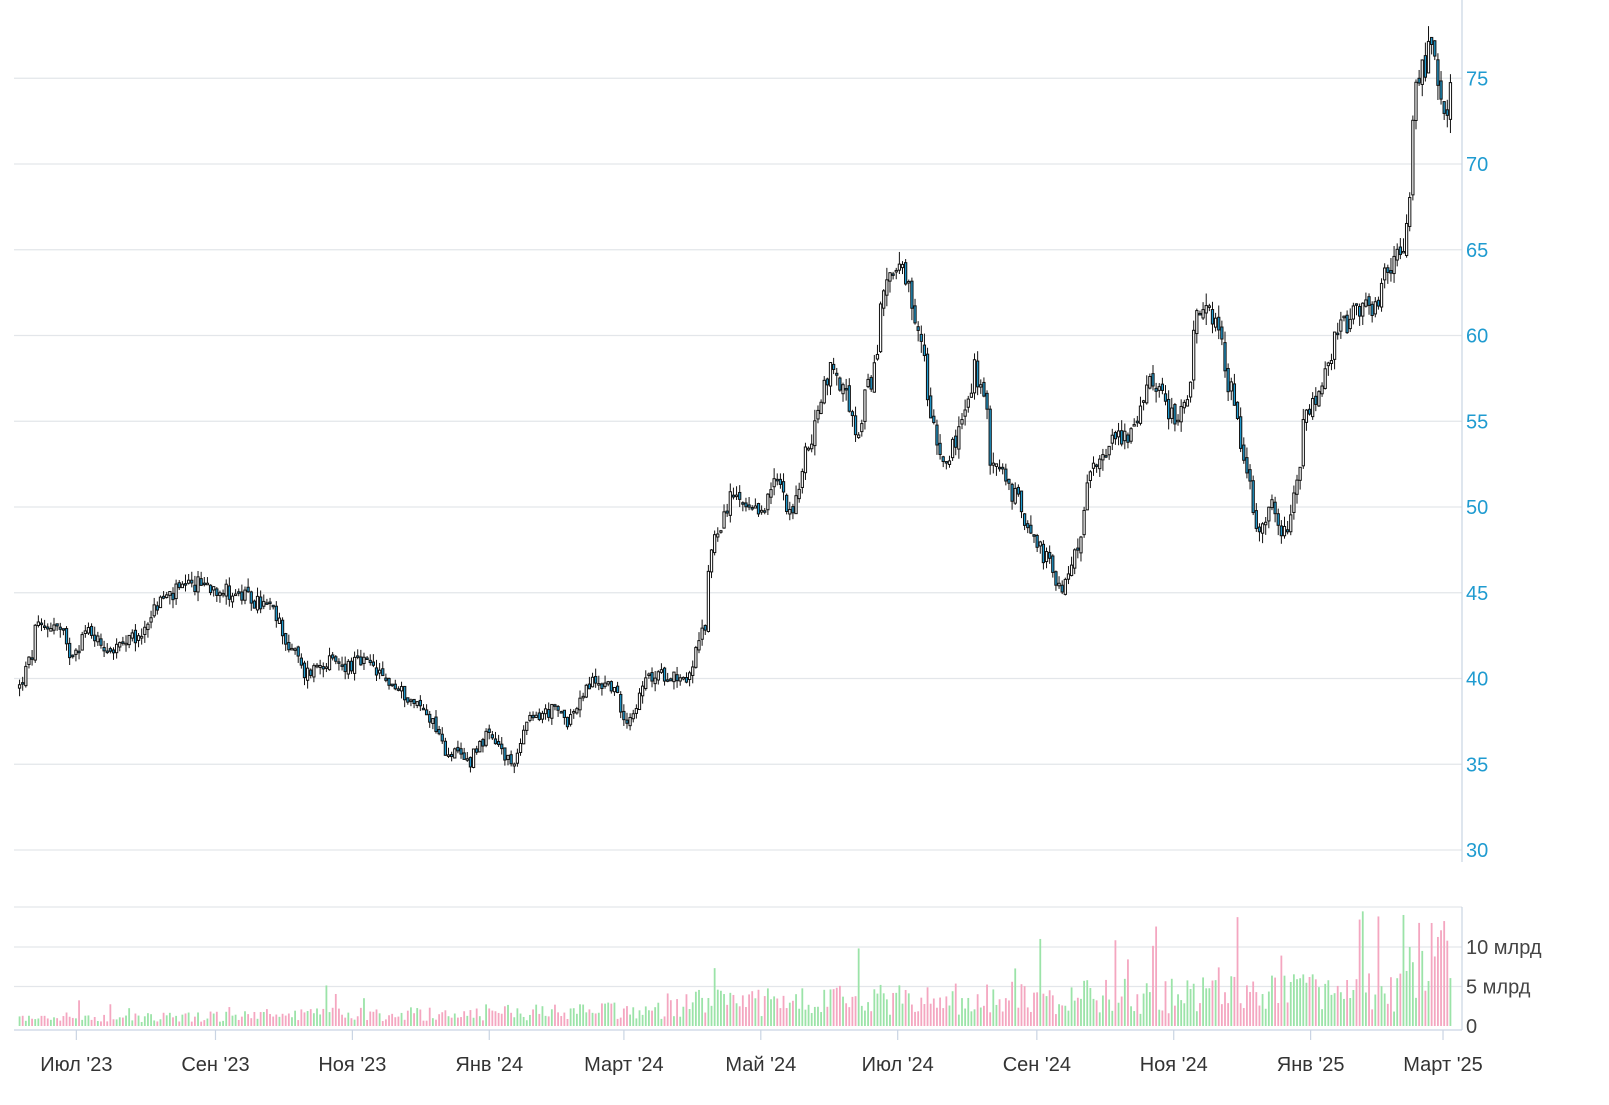  What do you see at coordinates (735, 968) in the screenshot?
I see `volume-bars` at bounding box center [735, 968].